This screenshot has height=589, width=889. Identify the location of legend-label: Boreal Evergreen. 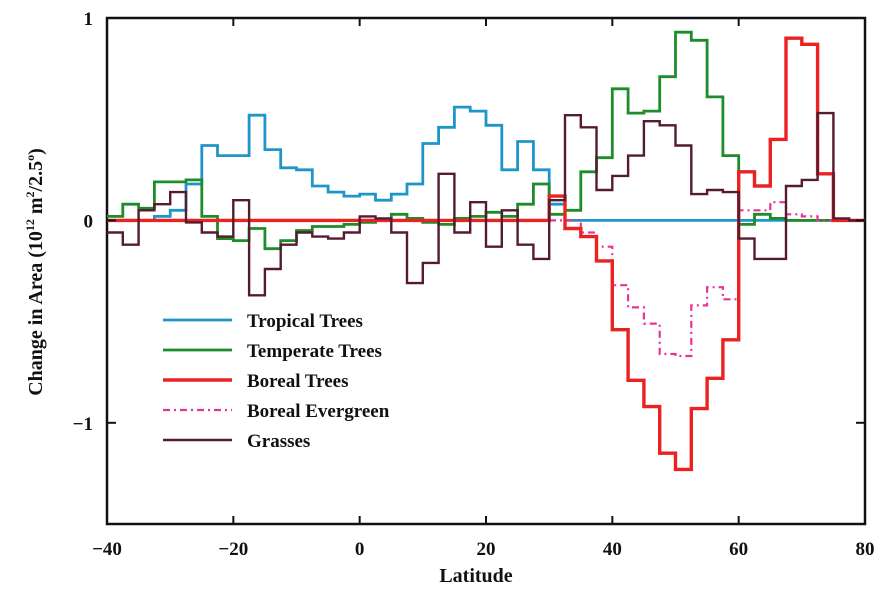
(318, 411).